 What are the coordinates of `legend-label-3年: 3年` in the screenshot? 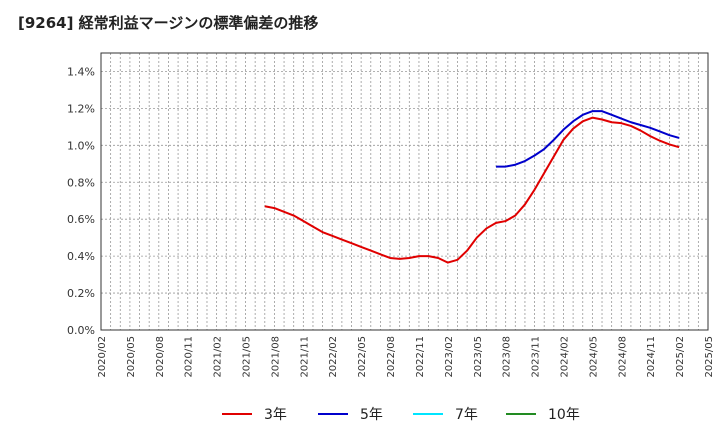 It's located at (275, 415).